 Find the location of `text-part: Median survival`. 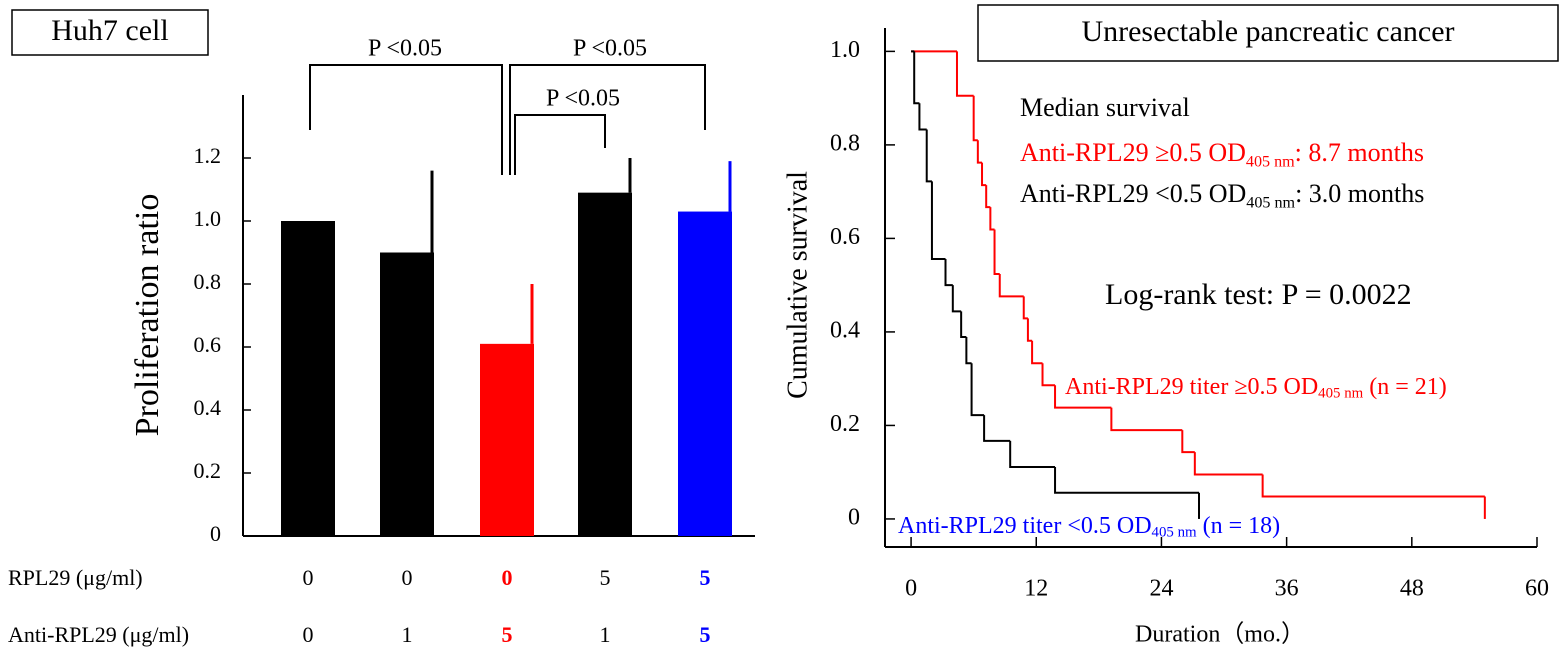

text-part: Median survival is located at coordinates (1105, 107).